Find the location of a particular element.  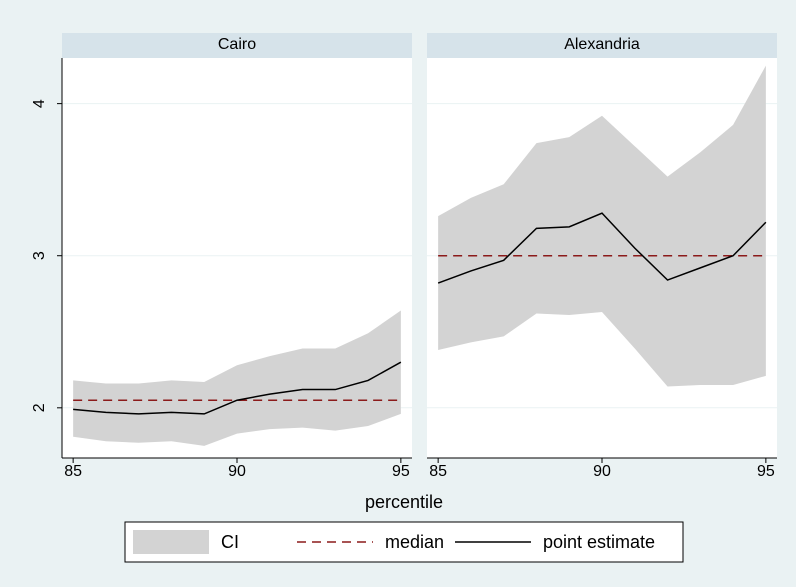

y-tick-label: 4 is located at coordinates (39, 103).